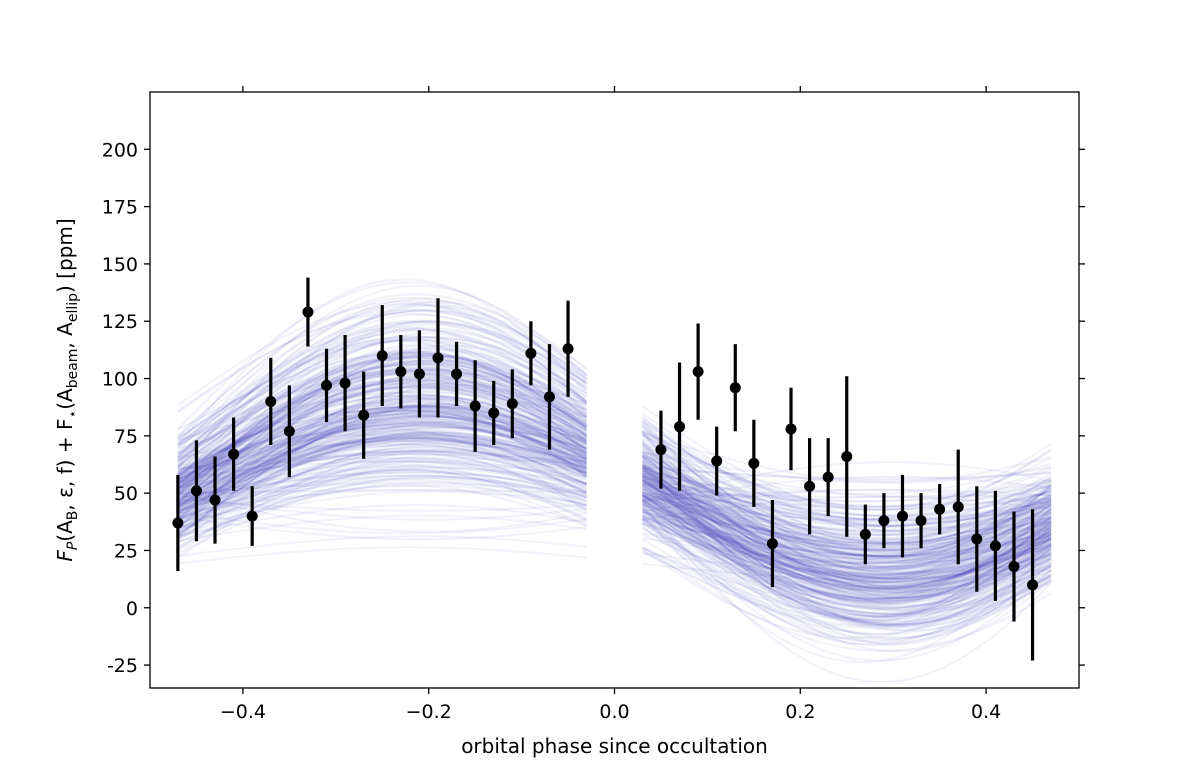 The width and height of the screenshot is (1200, 771). What do you see at coordinates (67, 389) in the screenshot?
I see `y-axis-label: FP(AB, ε, f) + F⋆(Abeam, Aellip) [ppm]` at bounding box center [67, 389].